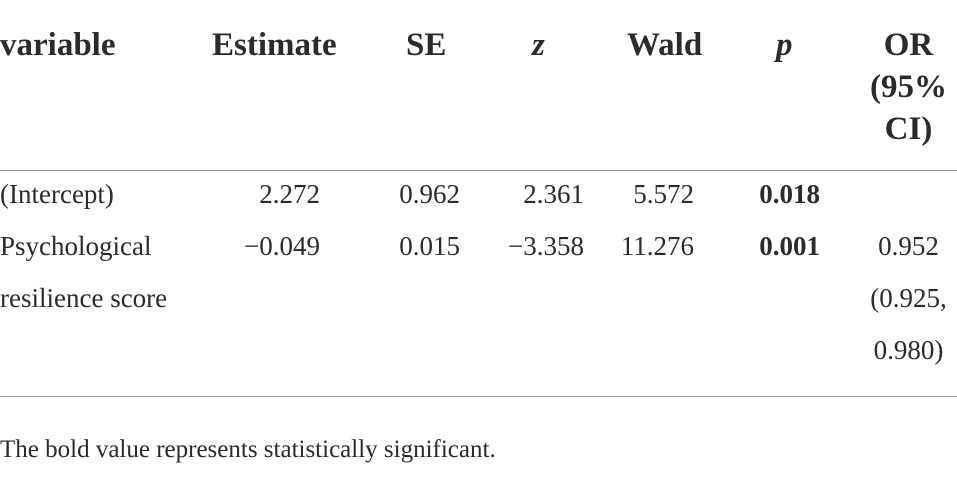 The width and height of the screenshot is (957, 478). I want to click on row1-z: 2.361, so click(553, 194).